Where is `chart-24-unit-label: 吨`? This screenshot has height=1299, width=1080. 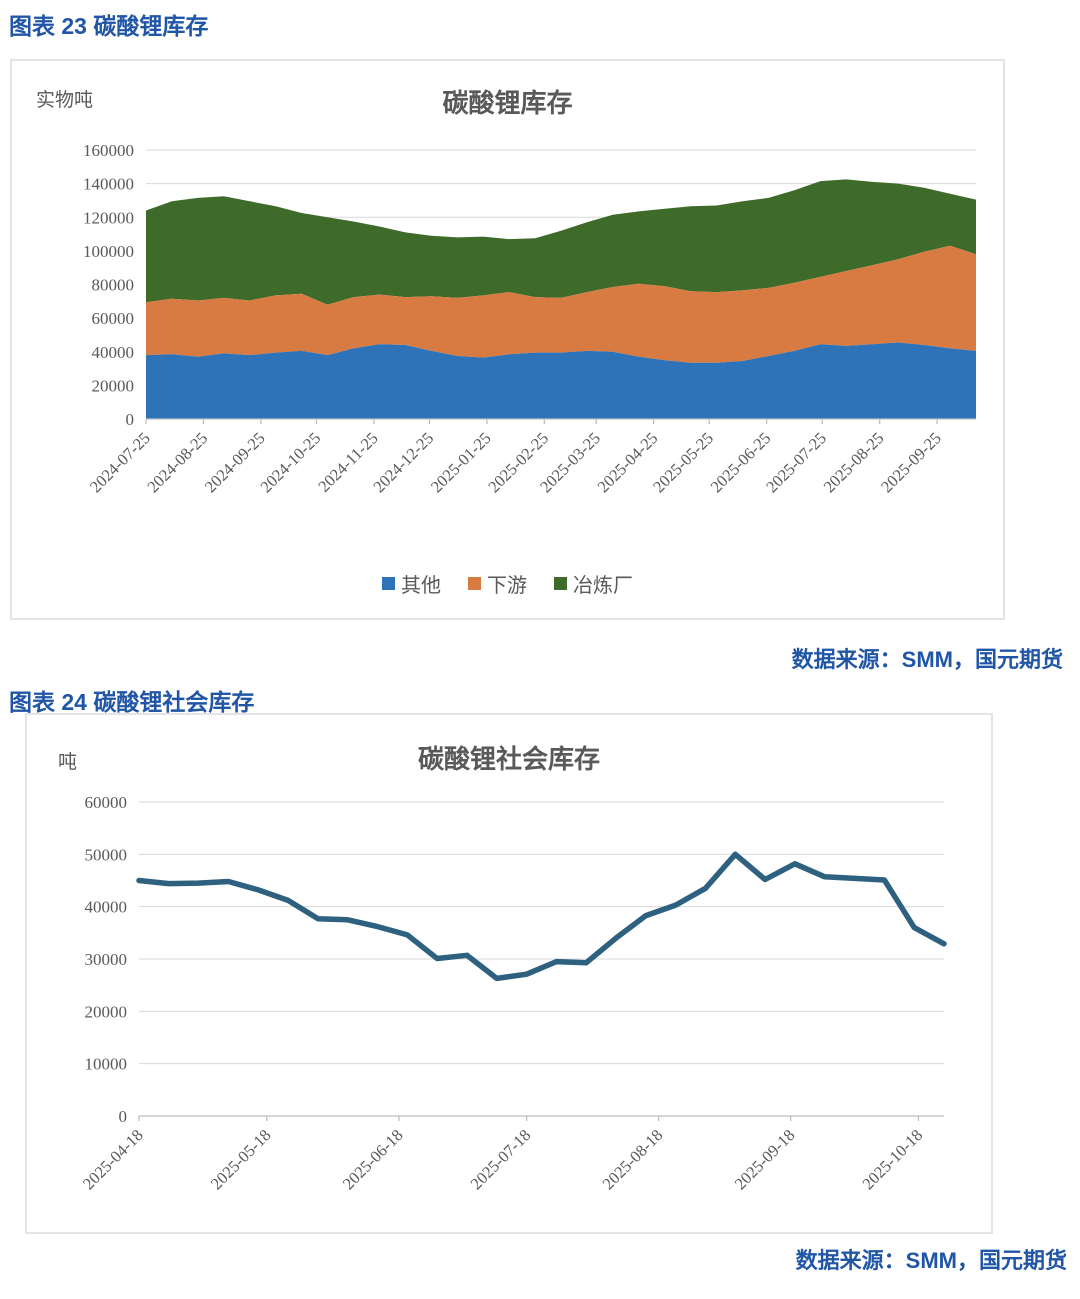
chart-24-unit-label: 吨 is located at coordinates (68, 762).